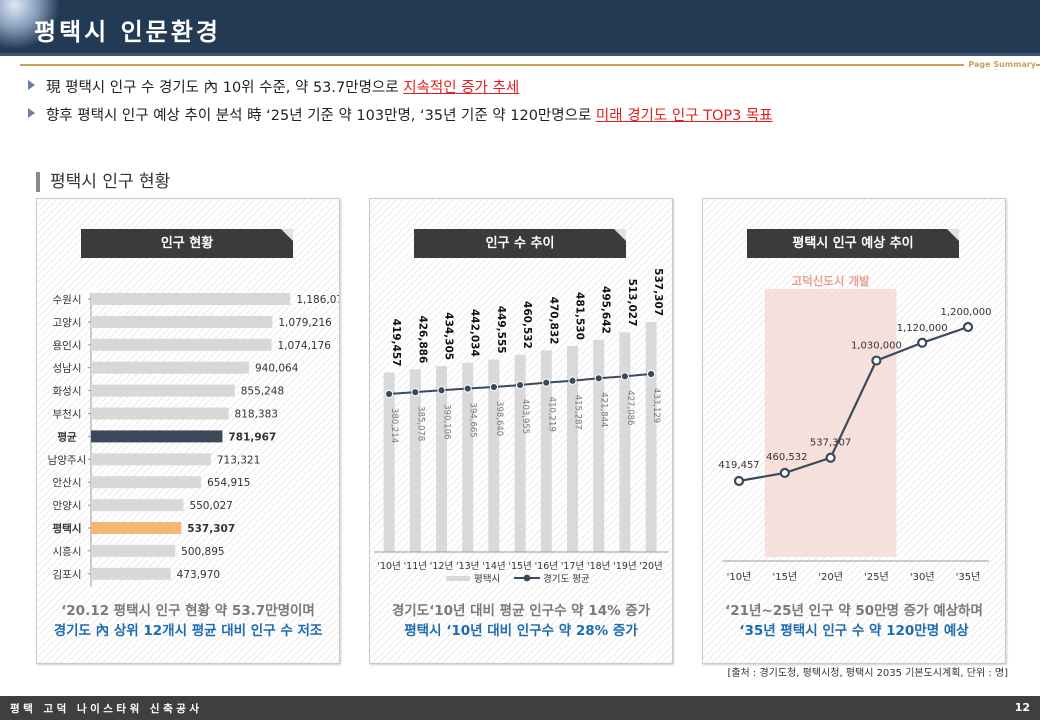 The width and height of the screenshot is (1040, 720). What do you see at coordinates (106, 709) in the screenshot?
I see `footer-project-name: 평택 고덕 나이스타워 신축공사` at bounding box center [106, 709].